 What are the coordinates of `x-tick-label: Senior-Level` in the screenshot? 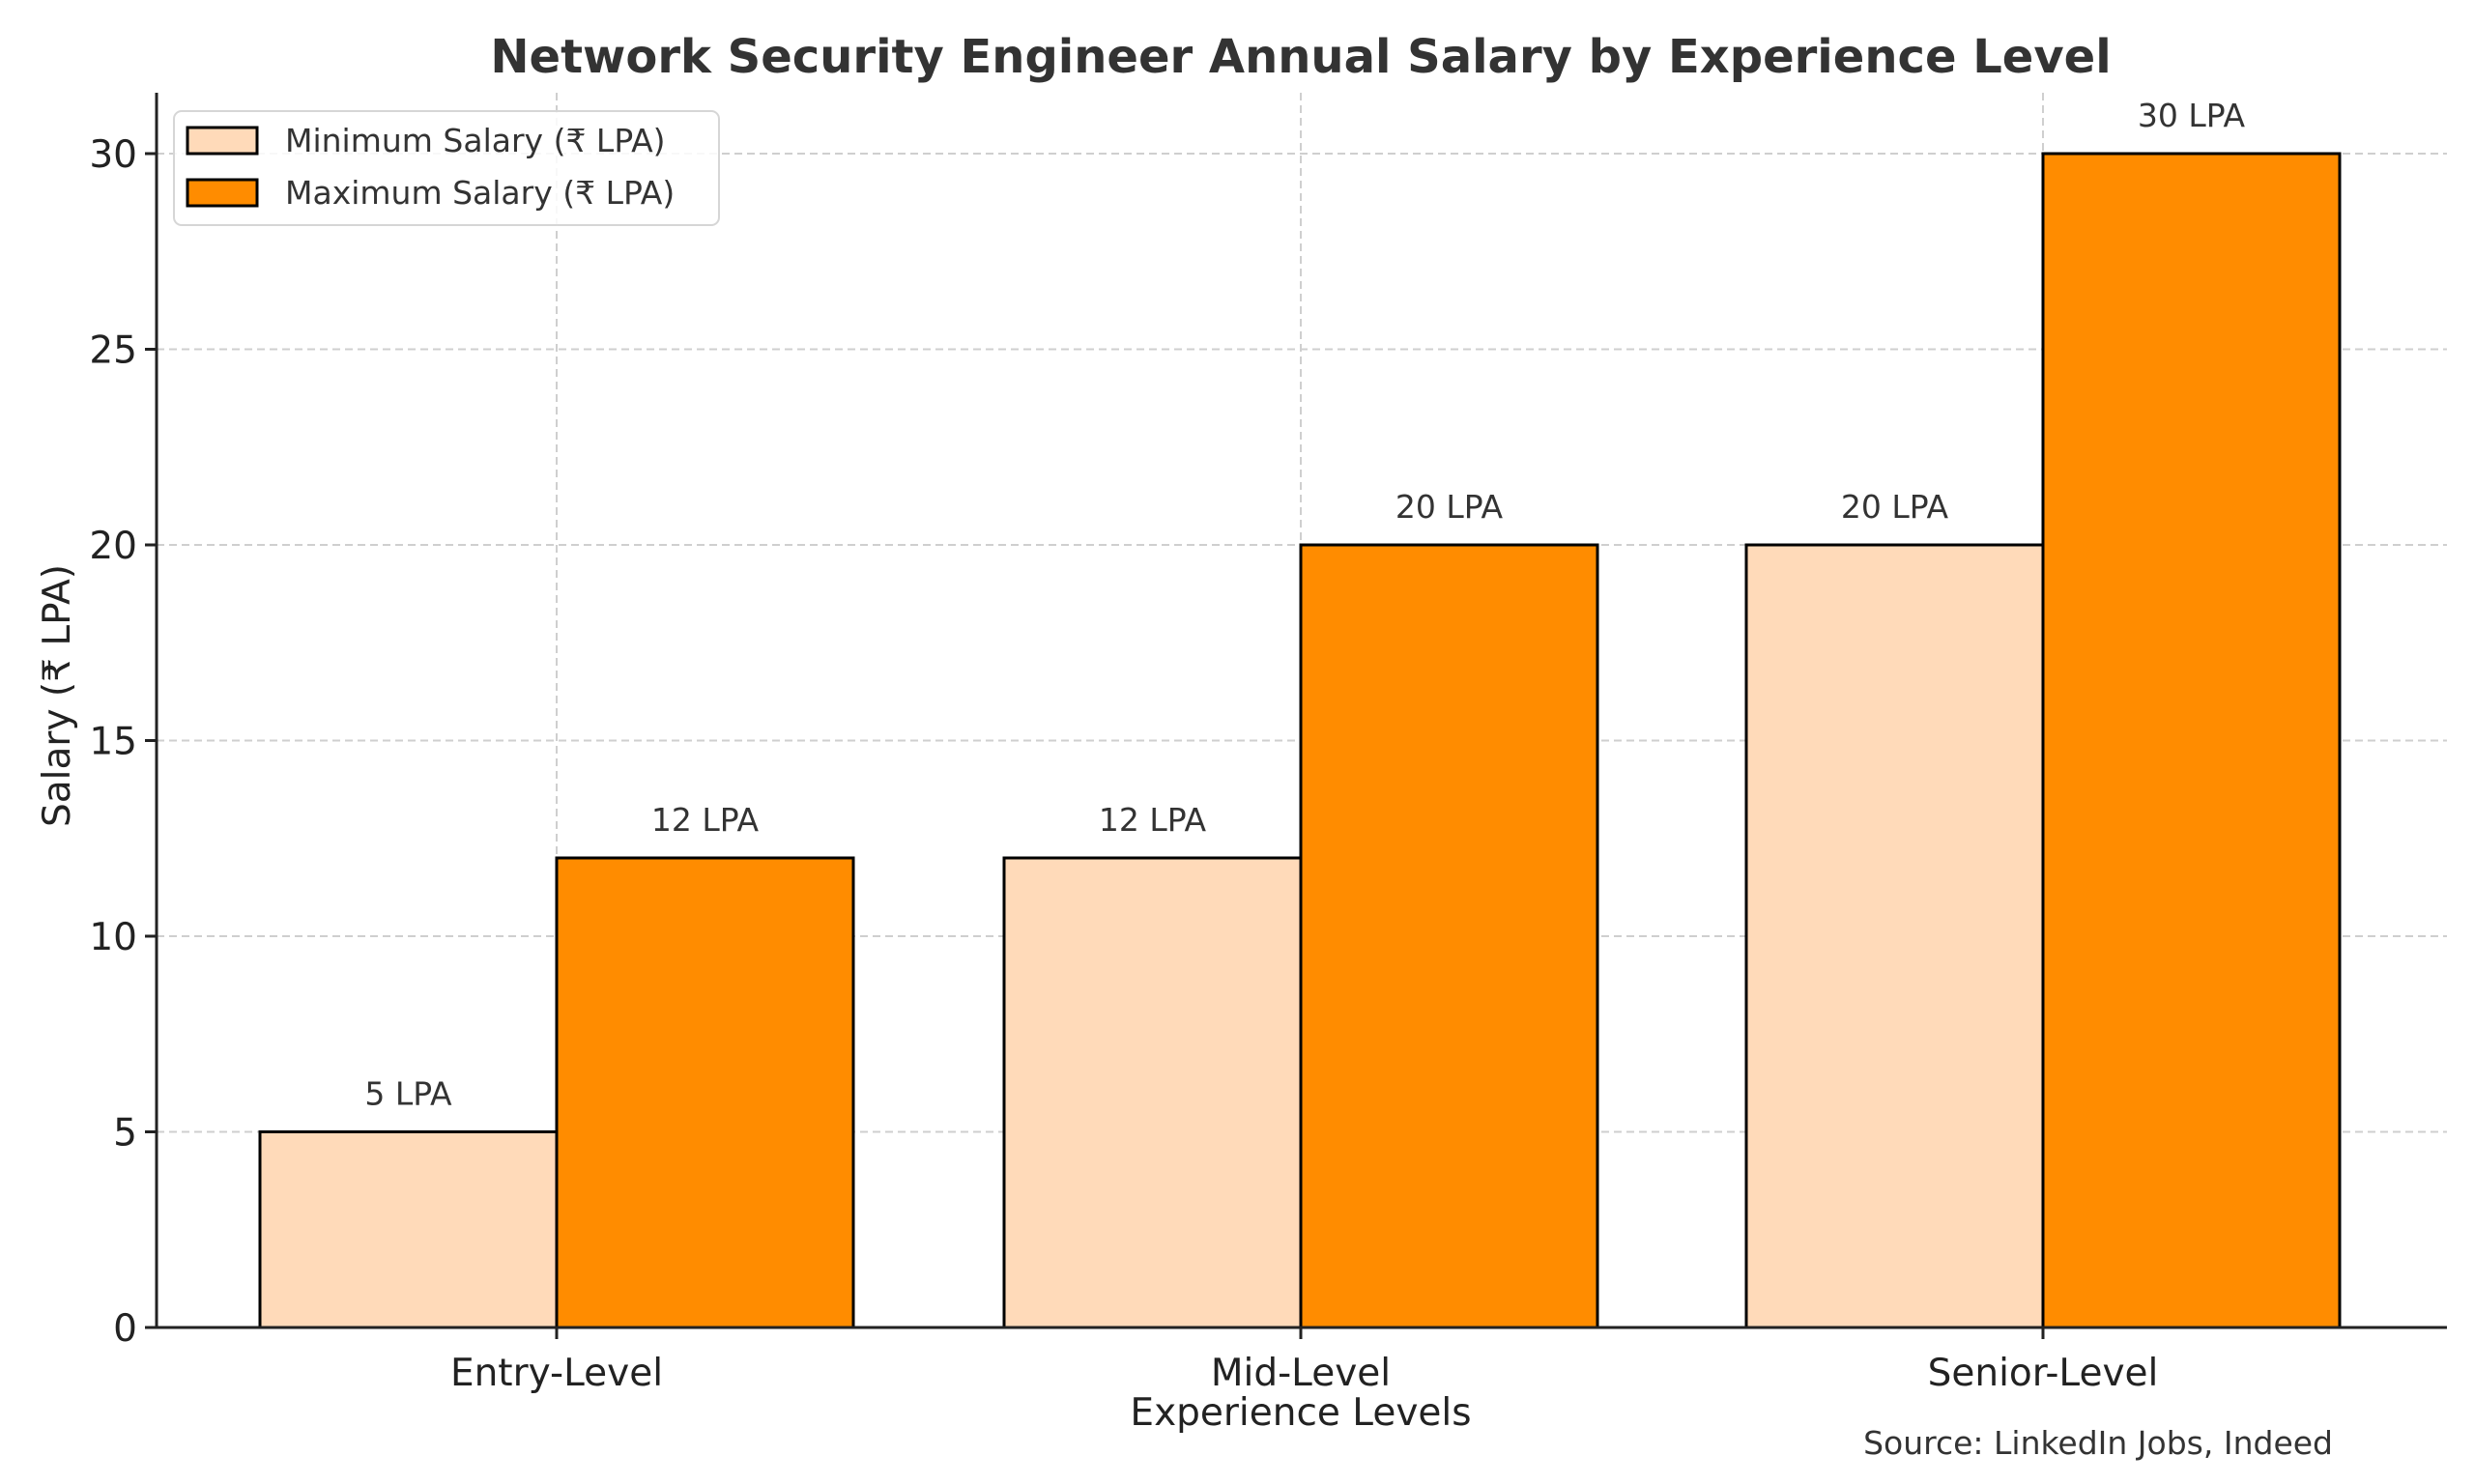 It's located at (2043, 1373).